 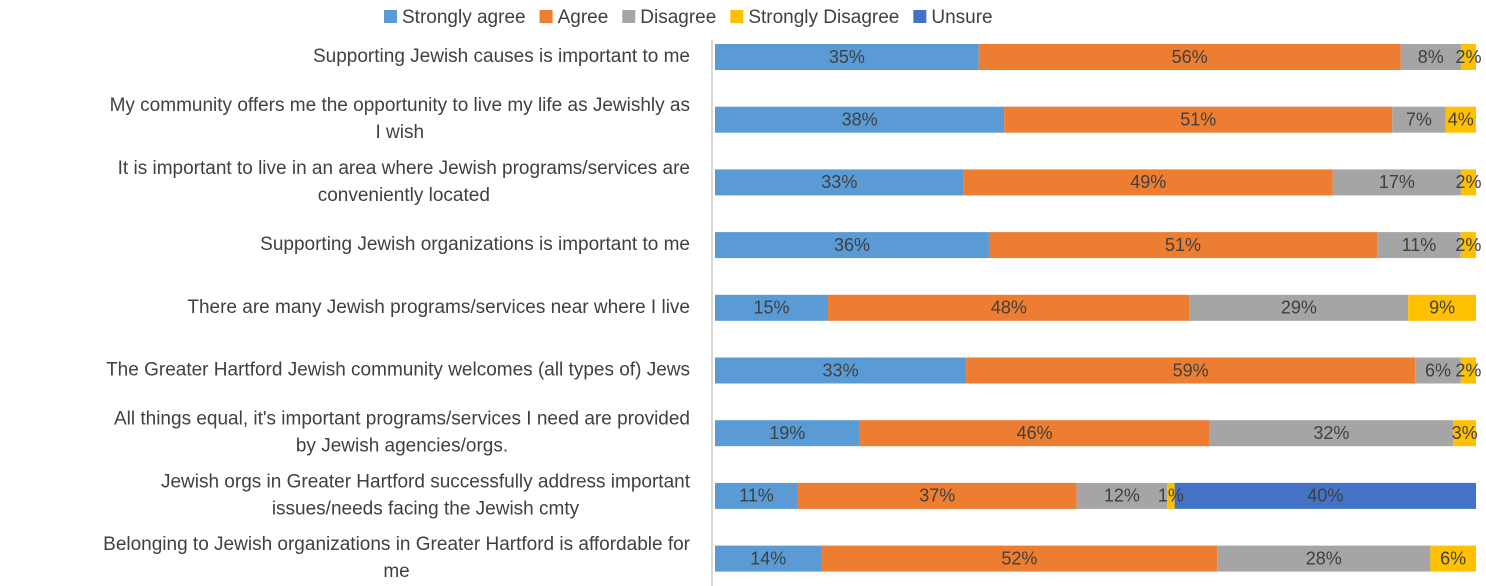 I want to click on data-label-strongly-disagree: 4%, so click(x=1461, y=119).